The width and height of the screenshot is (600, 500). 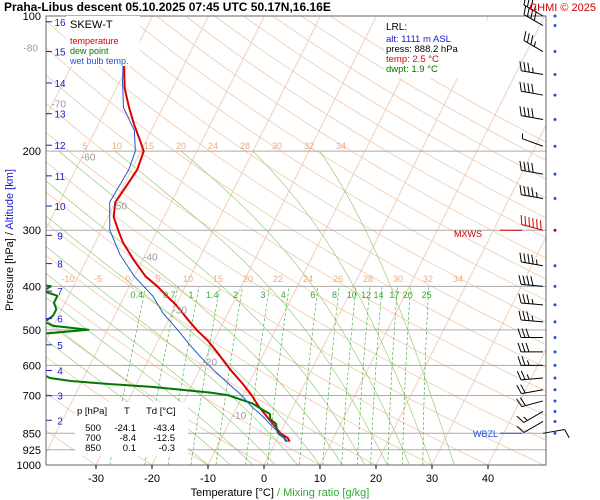 I want to click on temperature-tick-label: 30, so click(x=432, y=479).